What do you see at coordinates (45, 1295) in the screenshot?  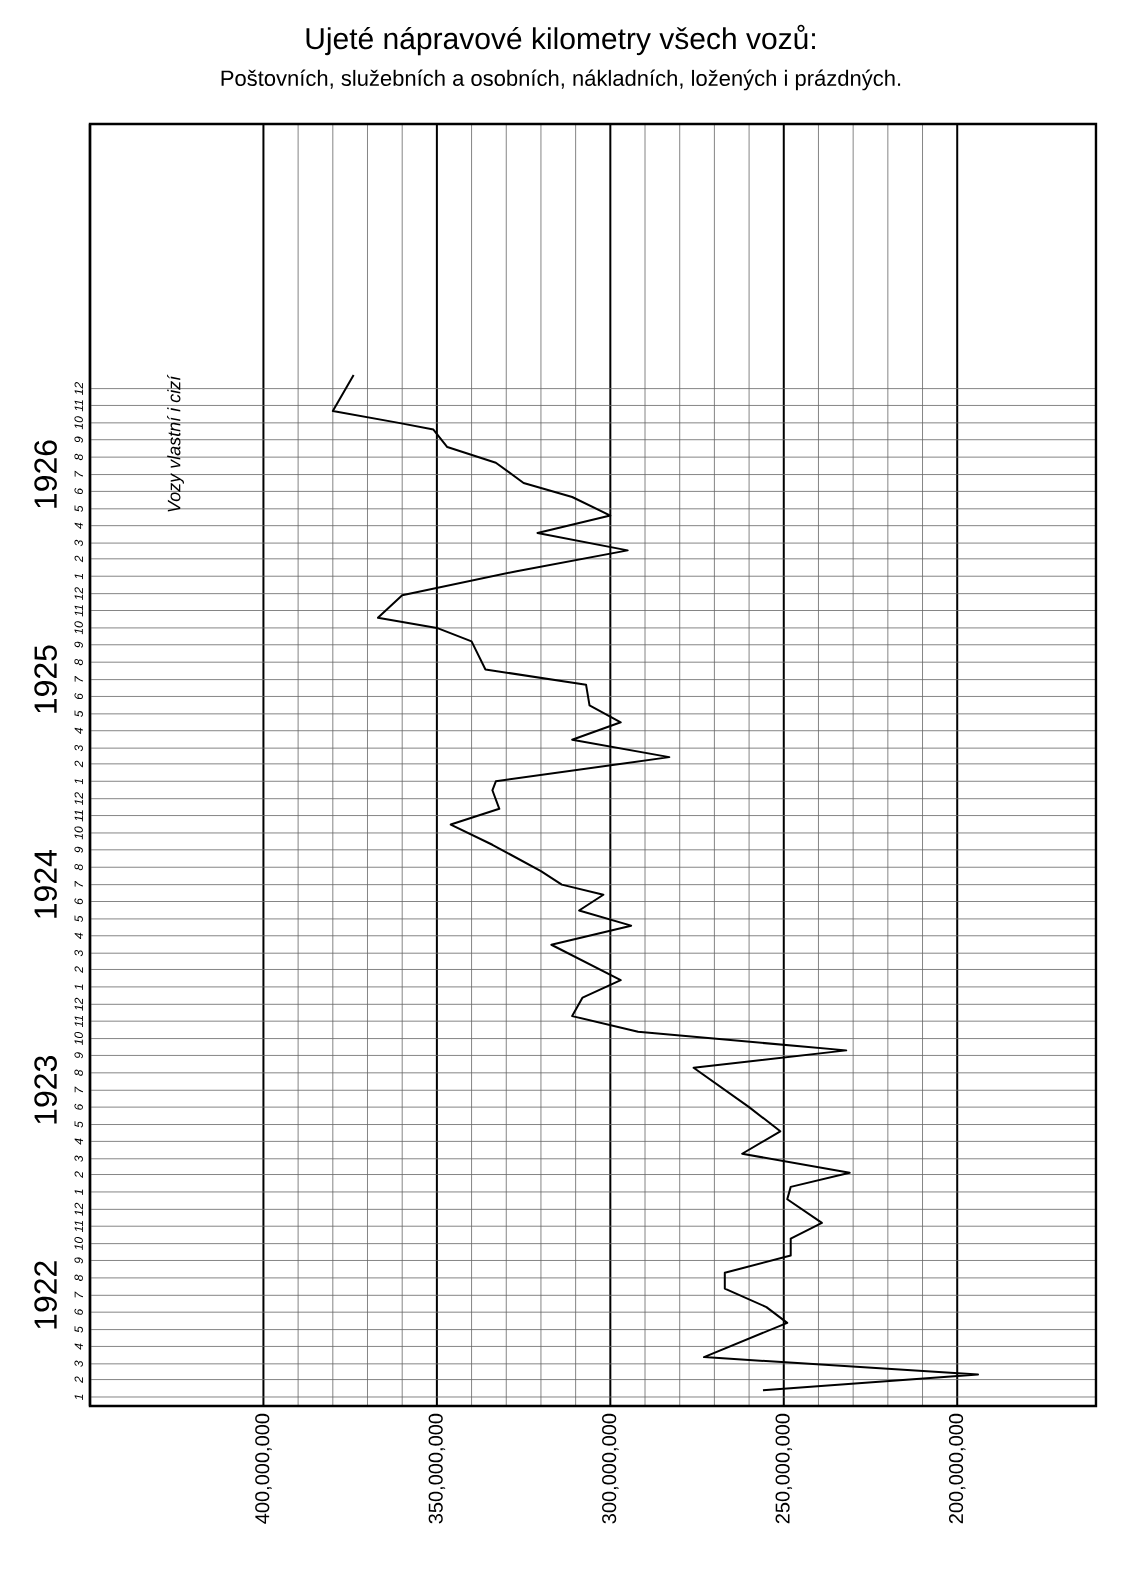 I see `y2-tick-label: 1922` at bounding box center [45, 1295].